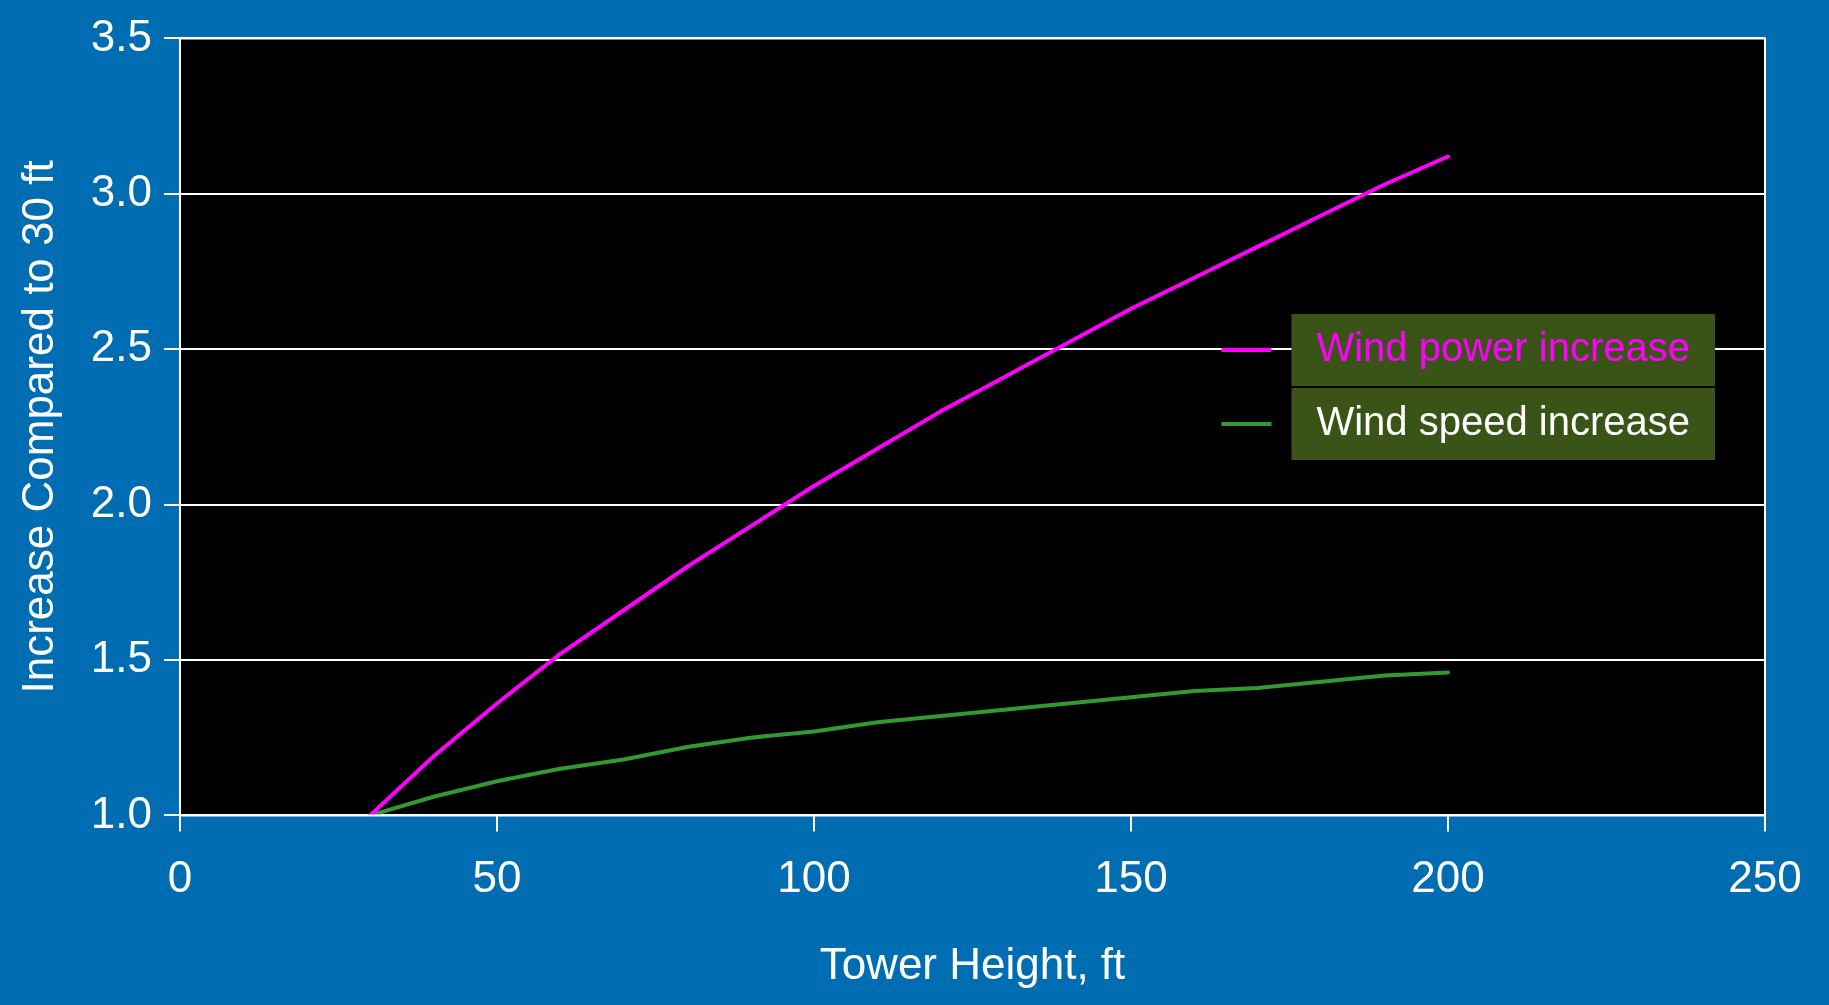  What do you see at coordinates (497, 876) in the screenshot?
I see `x-tick-label: 50` at bounding box center [497, 876].